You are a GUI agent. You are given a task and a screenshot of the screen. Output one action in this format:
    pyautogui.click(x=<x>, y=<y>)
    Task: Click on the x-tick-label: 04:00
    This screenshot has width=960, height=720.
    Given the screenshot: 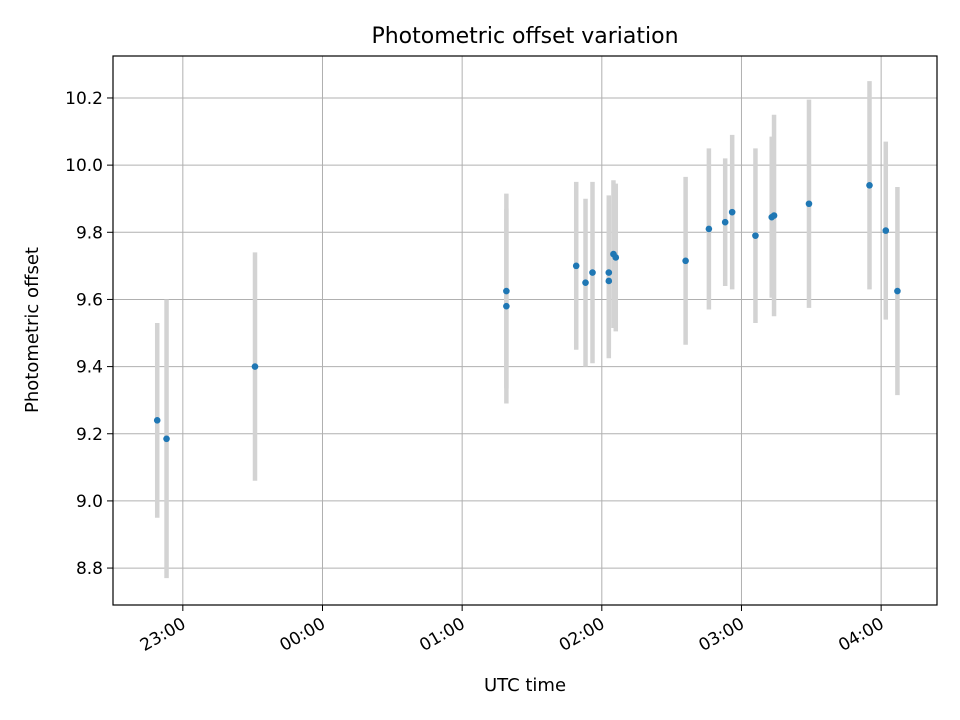 What is the action you would take?
    pyautogui.click(x=861, y=635)
    